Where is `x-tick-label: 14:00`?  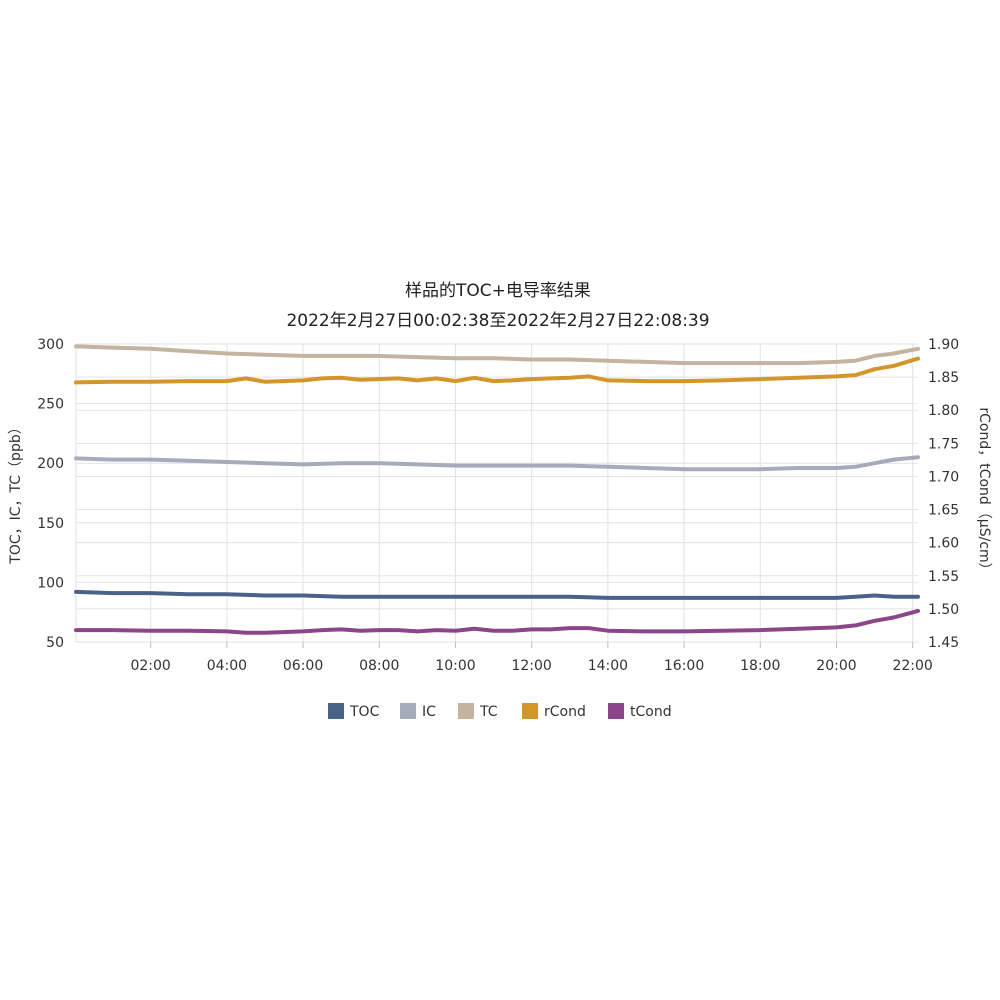
x-tick-label: 14:00 is located at coordinates (608, 666).